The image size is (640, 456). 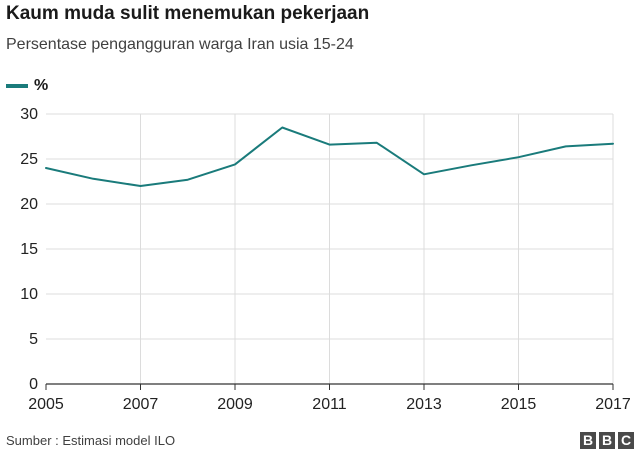 What do you see at coordinates (329, 386) in the screenshot?
I see `axis-layer` at bounding box center [329, 386].